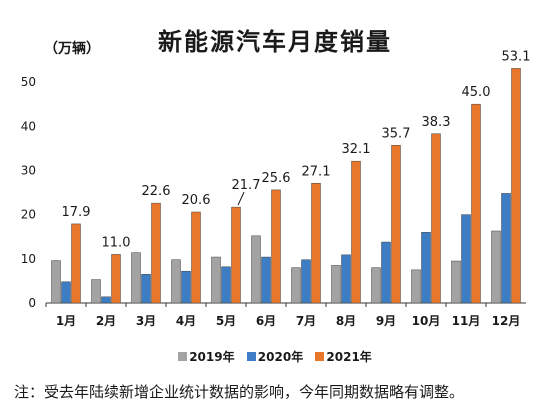 The image size is (550, 414). What do you see at coordinates (320, 356) in the screenshot?
I see `legend-swatch-2021` at bounding box center [320, 356].